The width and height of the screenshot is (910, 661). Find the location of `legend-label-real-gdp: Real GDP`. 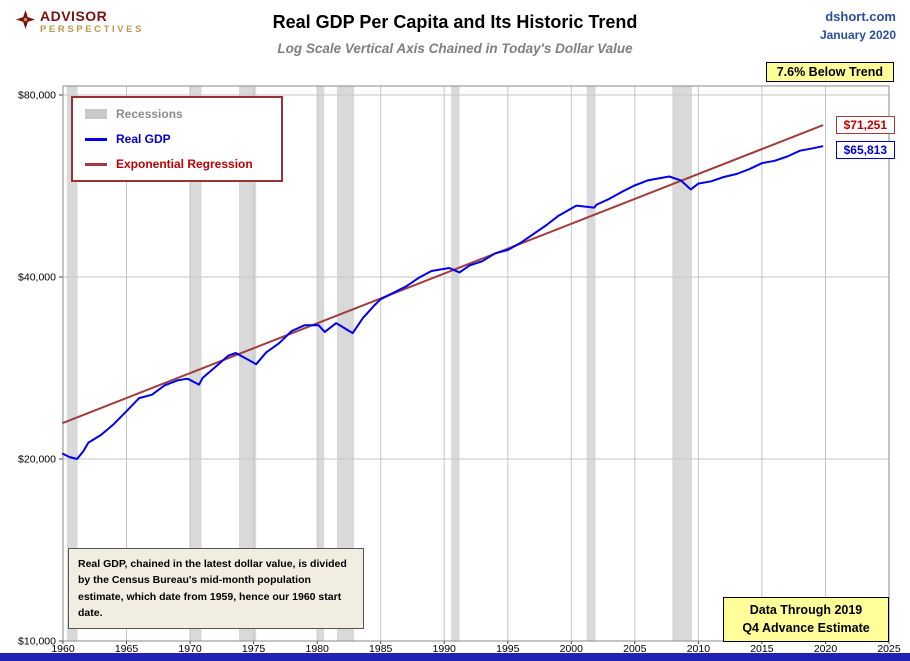

legend-label-real-gdp: Real GDP is located at coordinates (143, 139).